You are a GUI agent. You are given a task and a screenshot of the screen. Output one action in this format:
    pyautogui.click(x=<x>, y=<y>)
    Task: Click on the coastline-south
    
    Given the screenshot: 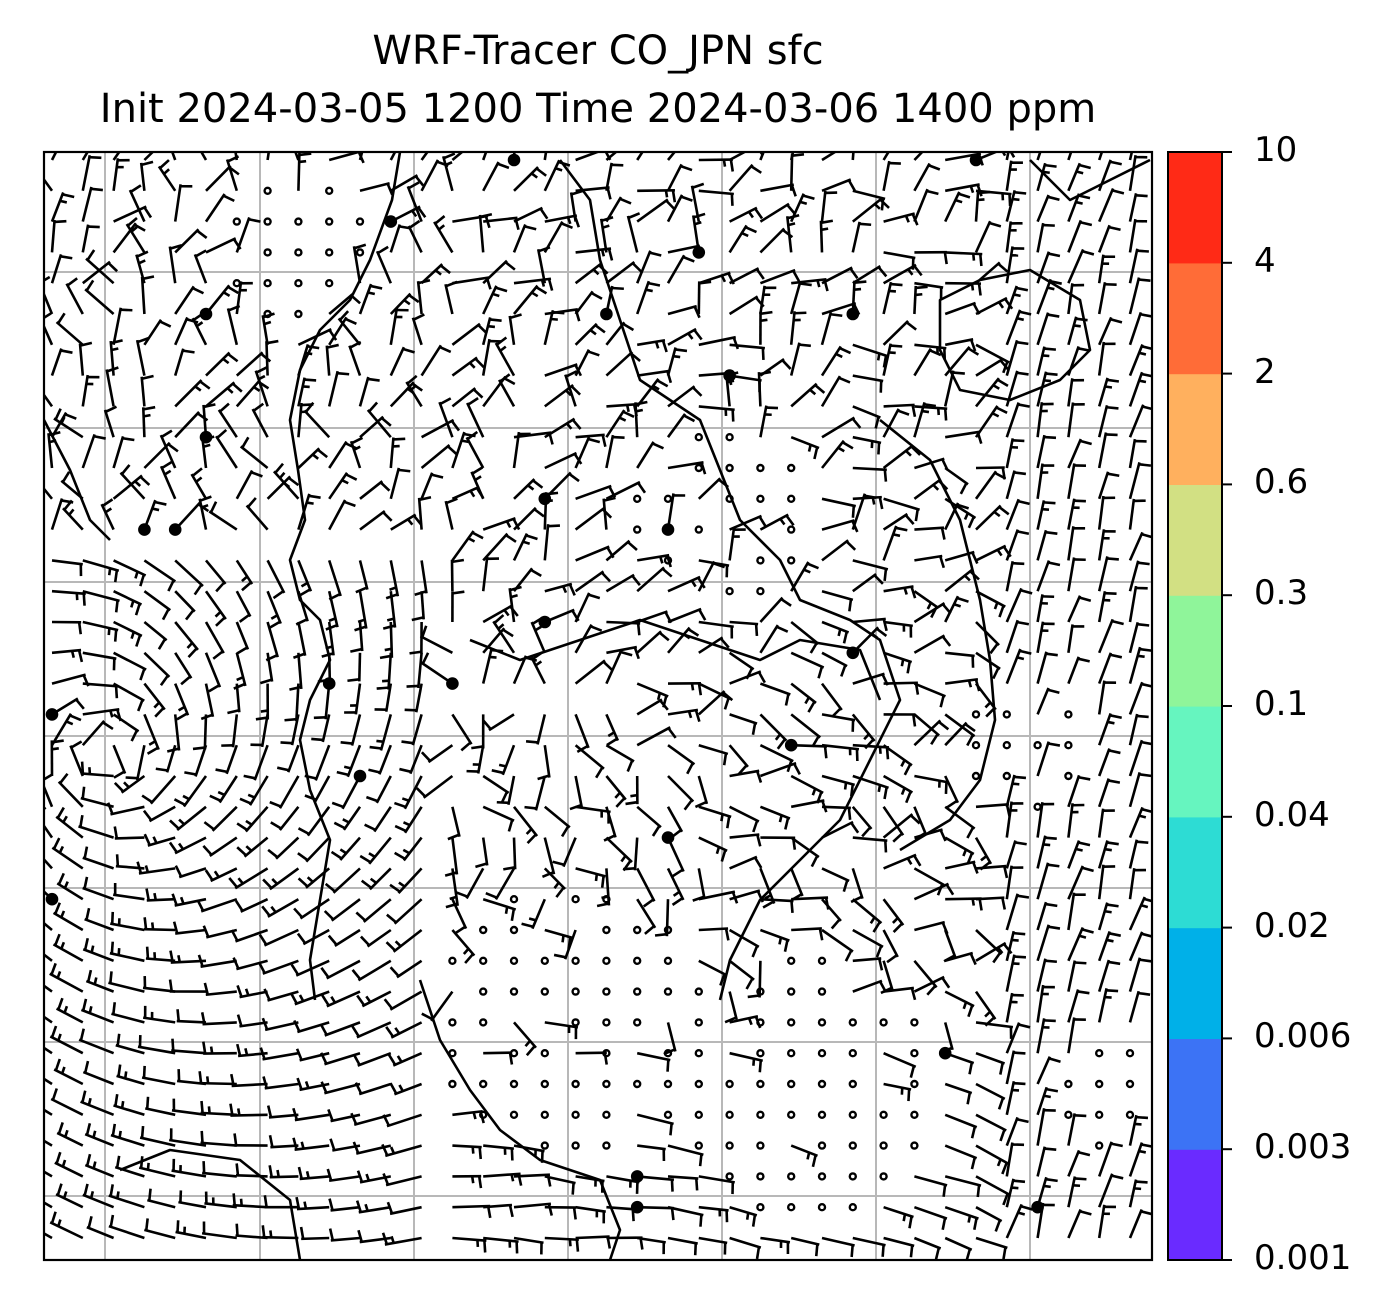 What is the action you would take?
    pyautogui.click(x=520, y=1119)
    